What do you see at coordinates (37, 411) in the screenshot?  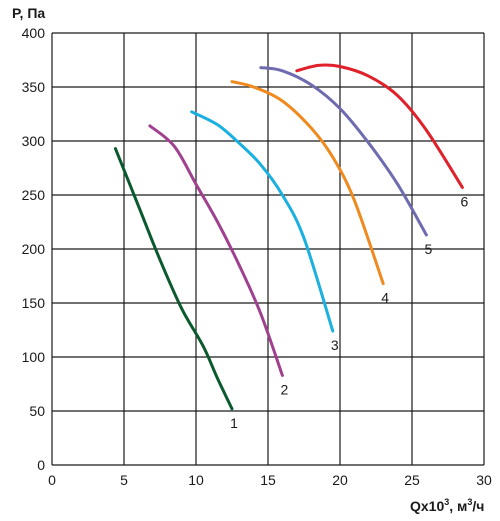 I see `y-tick-label: 50` at bounding box center [37, 411].